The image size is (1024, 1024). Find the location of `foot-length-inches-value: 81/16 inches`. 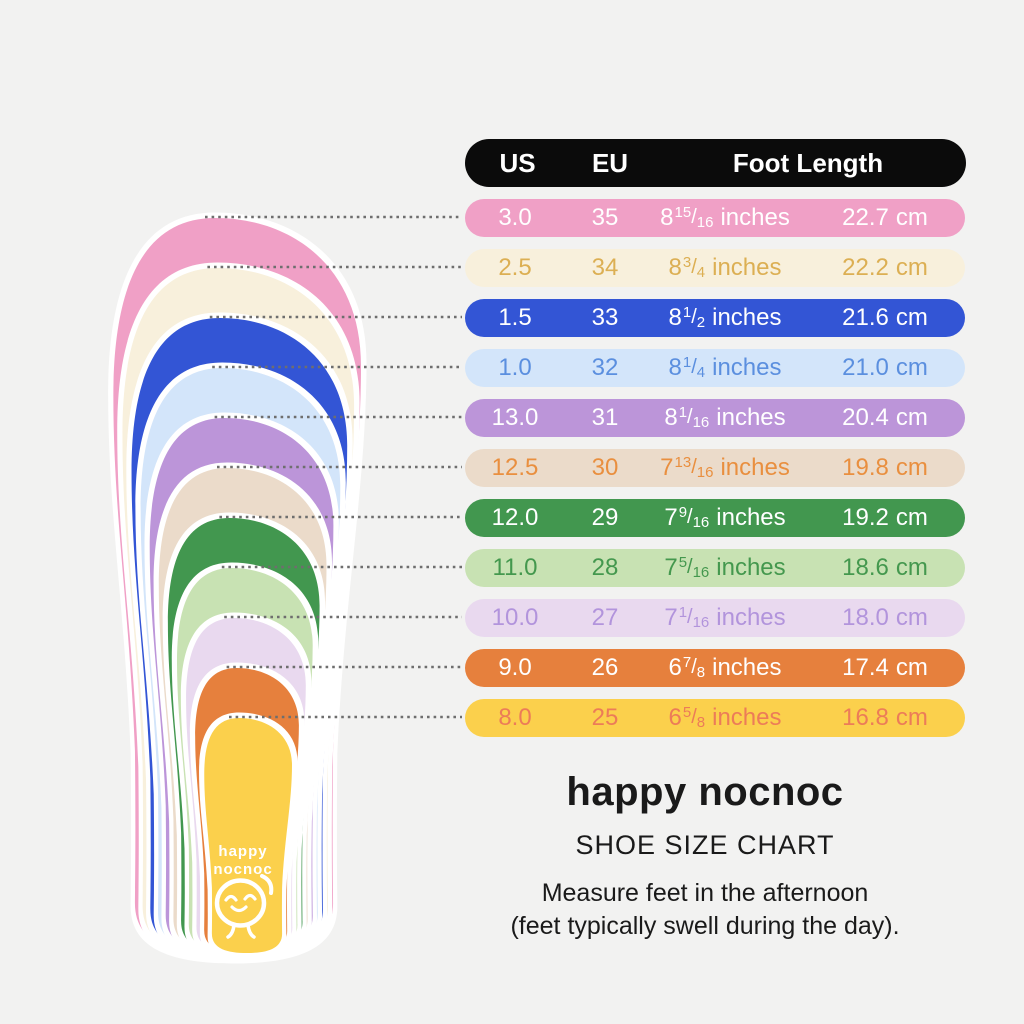

foot-length-inches-value: 81/16 inches is located at coordinates (725, 417).